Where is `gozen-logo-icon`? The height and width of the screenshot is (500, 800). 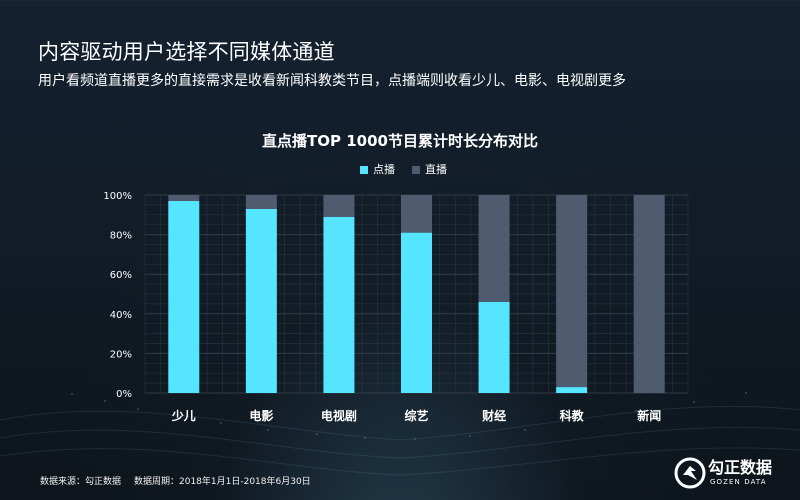 gozen-logo-icon is located at coordinates (690, 473).